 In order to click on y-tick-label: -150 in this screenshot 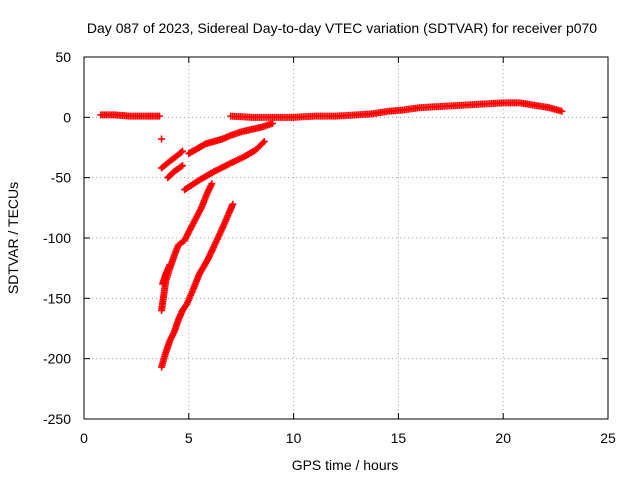, I will do `click(57, 298)`.